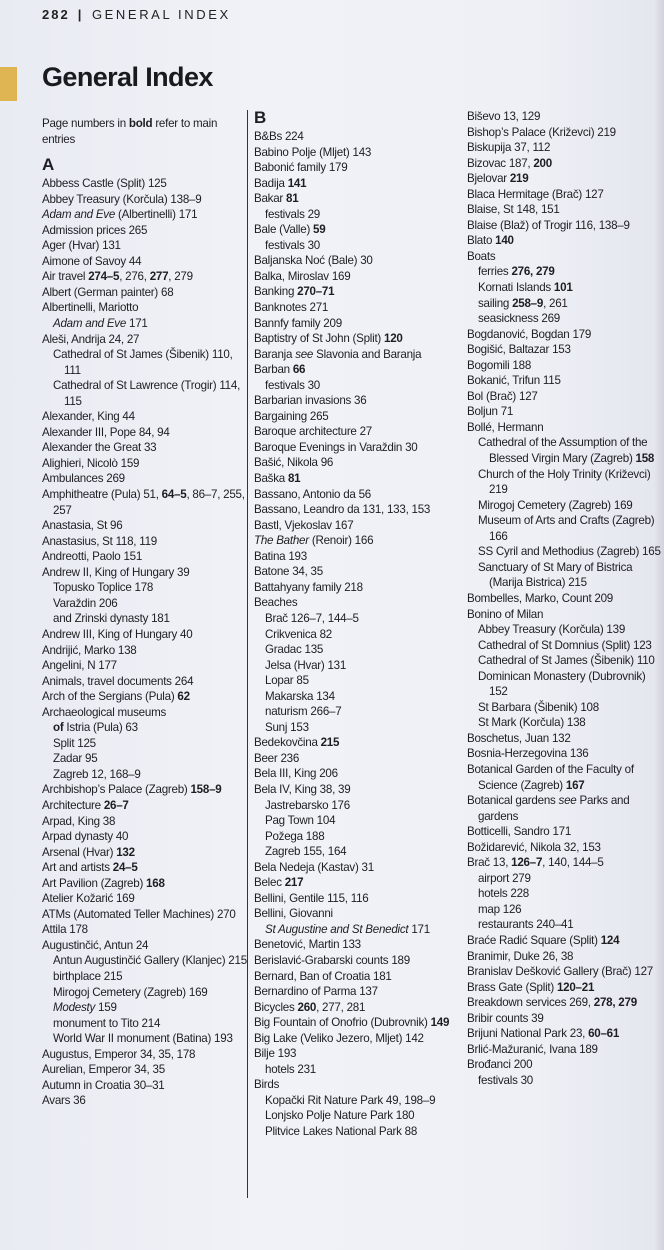  Describe the element at coordinates (358, 199) in the screenshot. I see `index-entry: Bakar 81` at that location.